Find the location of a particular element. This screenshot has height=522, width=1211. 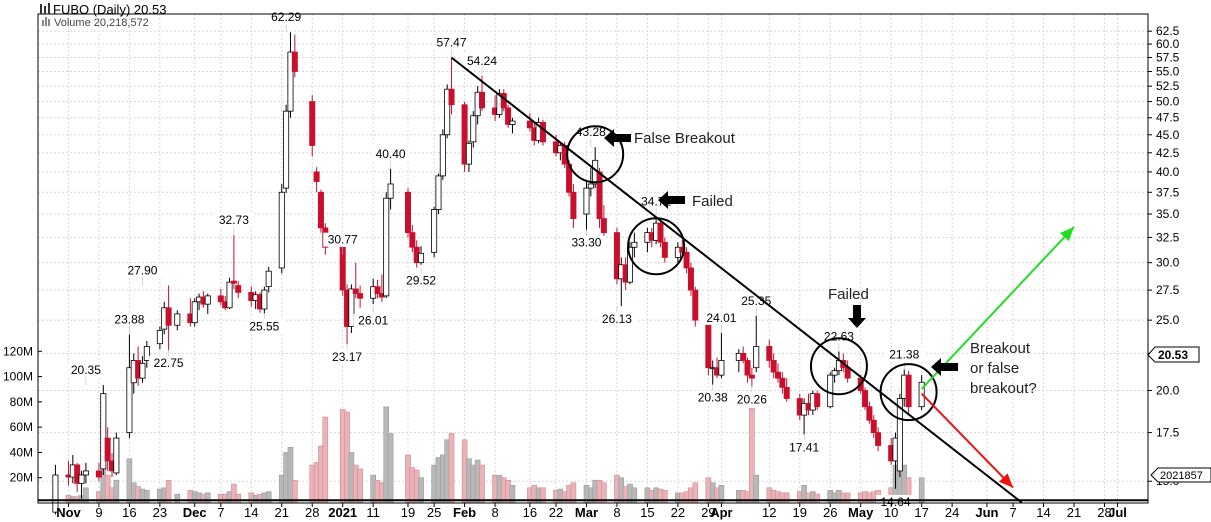

projection-down-line is located at coordinates (967, 440).